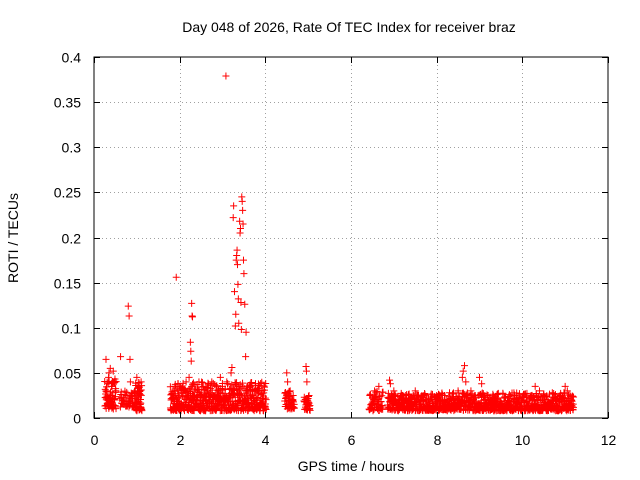  What do you see at coordinates (67, 284) in the screenshot?
I see `y-tick-label: 0.15` at bounding box center [67, 284].